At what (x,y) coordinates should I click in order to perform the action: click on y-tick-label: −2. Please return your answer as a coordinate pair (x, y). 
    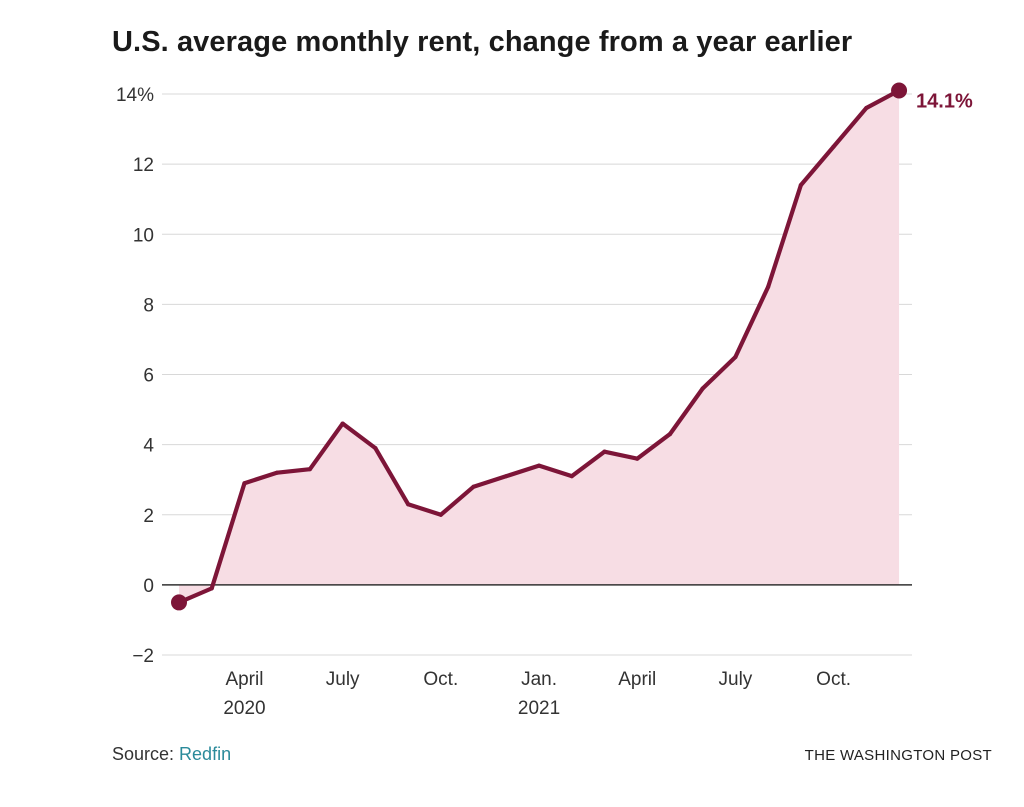
    Looking at the image, I should click on (143, 656).